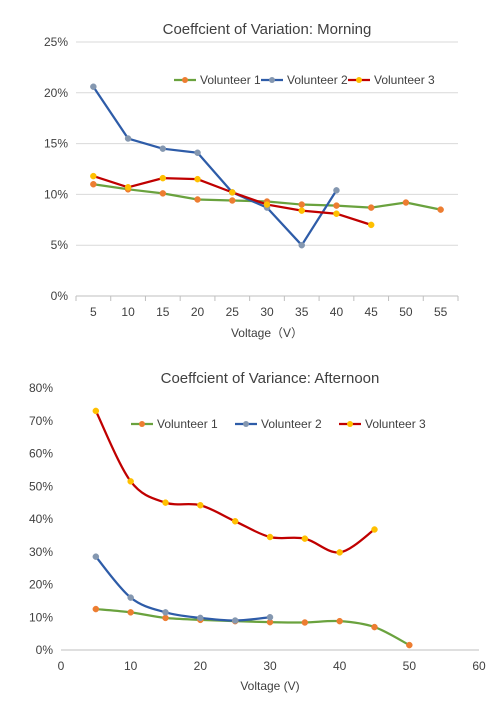 The width and height of the screenshot is (500, 711). Describe the element at coordinates (41, 552) in the screenshot. I see `y-tick-label: 30%` at that location.